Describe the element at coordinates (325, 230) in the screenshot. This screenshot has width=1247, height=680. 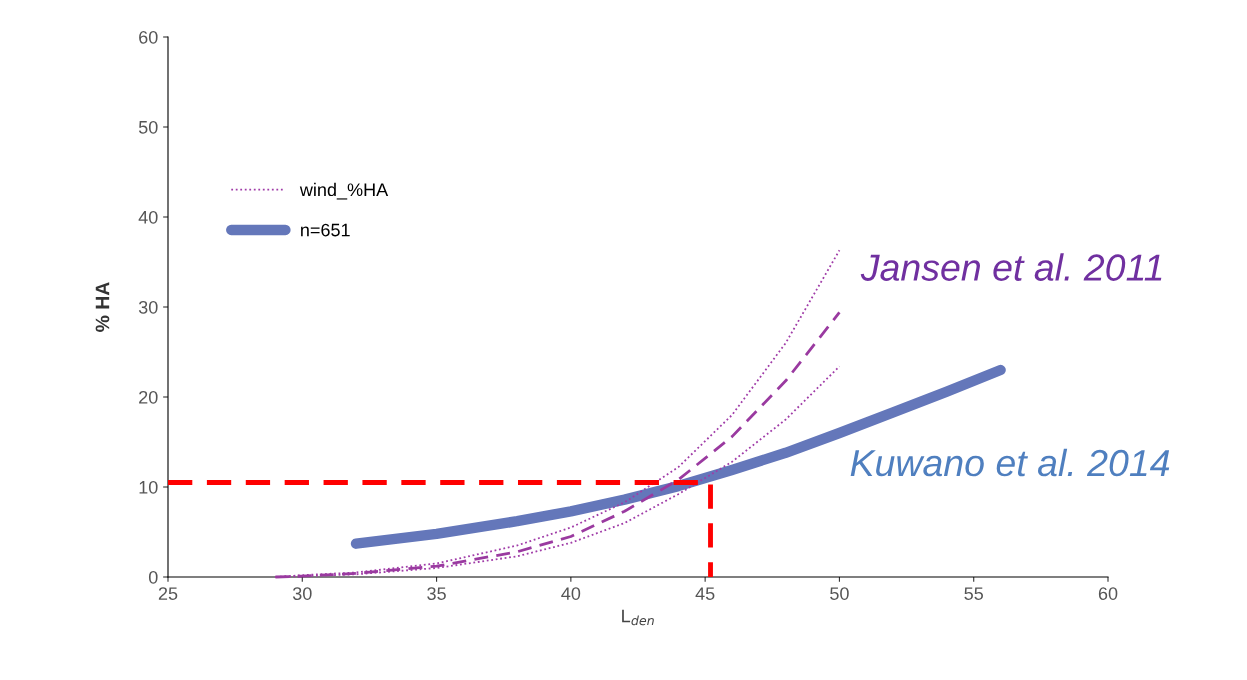
I see `legend-label: n=651` at that location.